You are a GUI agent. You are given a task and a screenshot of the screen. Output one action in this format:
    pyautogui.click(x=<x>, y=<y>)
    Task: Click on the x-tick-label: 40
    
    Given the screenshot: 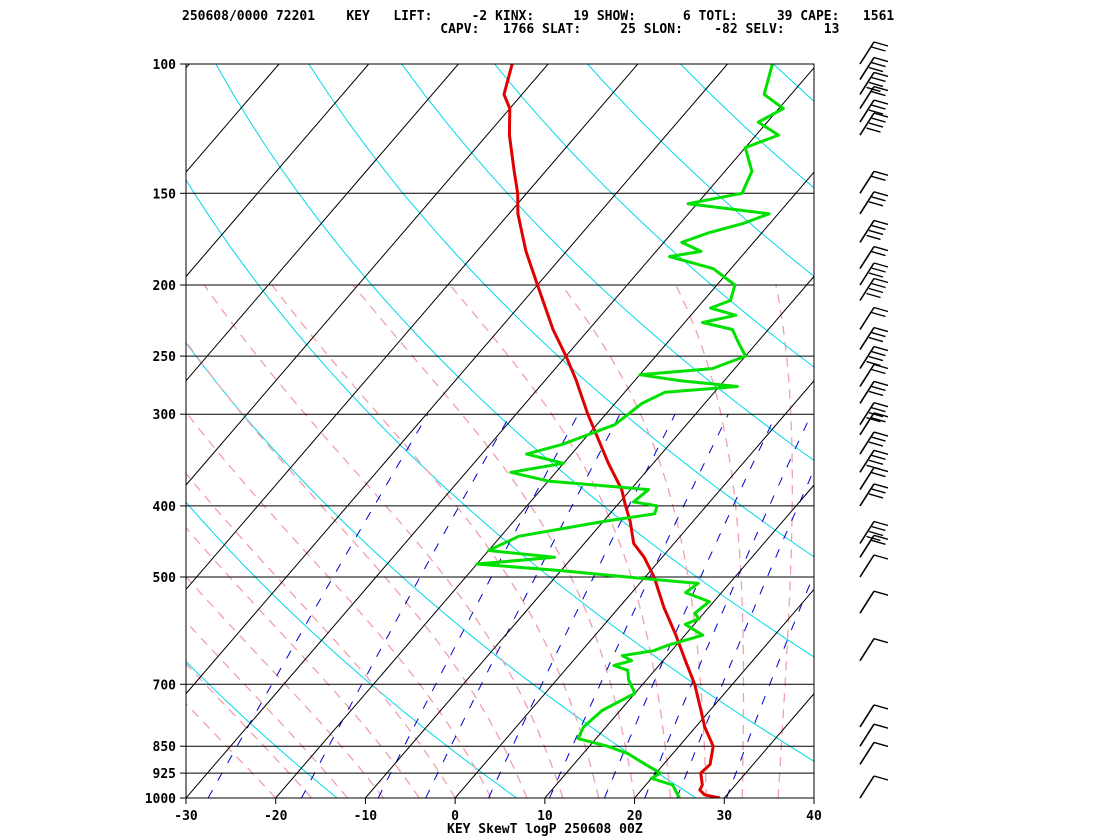 What is the action you would take?
    pyautogui.click(x=814, y=816)
    